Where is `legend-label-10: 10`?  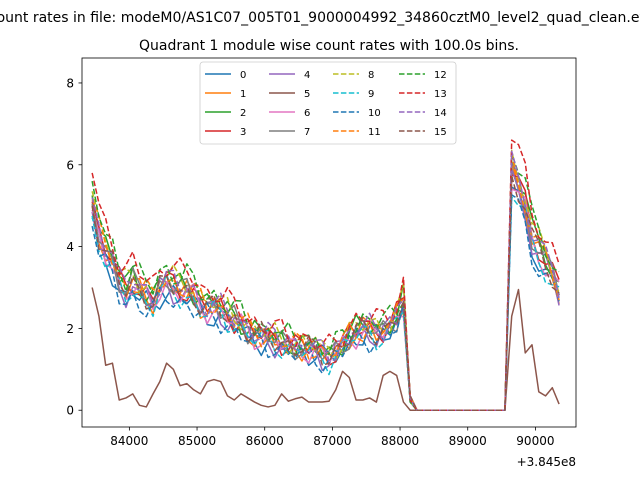
legend-label-10: 10 is located at coordinates (374, 113).